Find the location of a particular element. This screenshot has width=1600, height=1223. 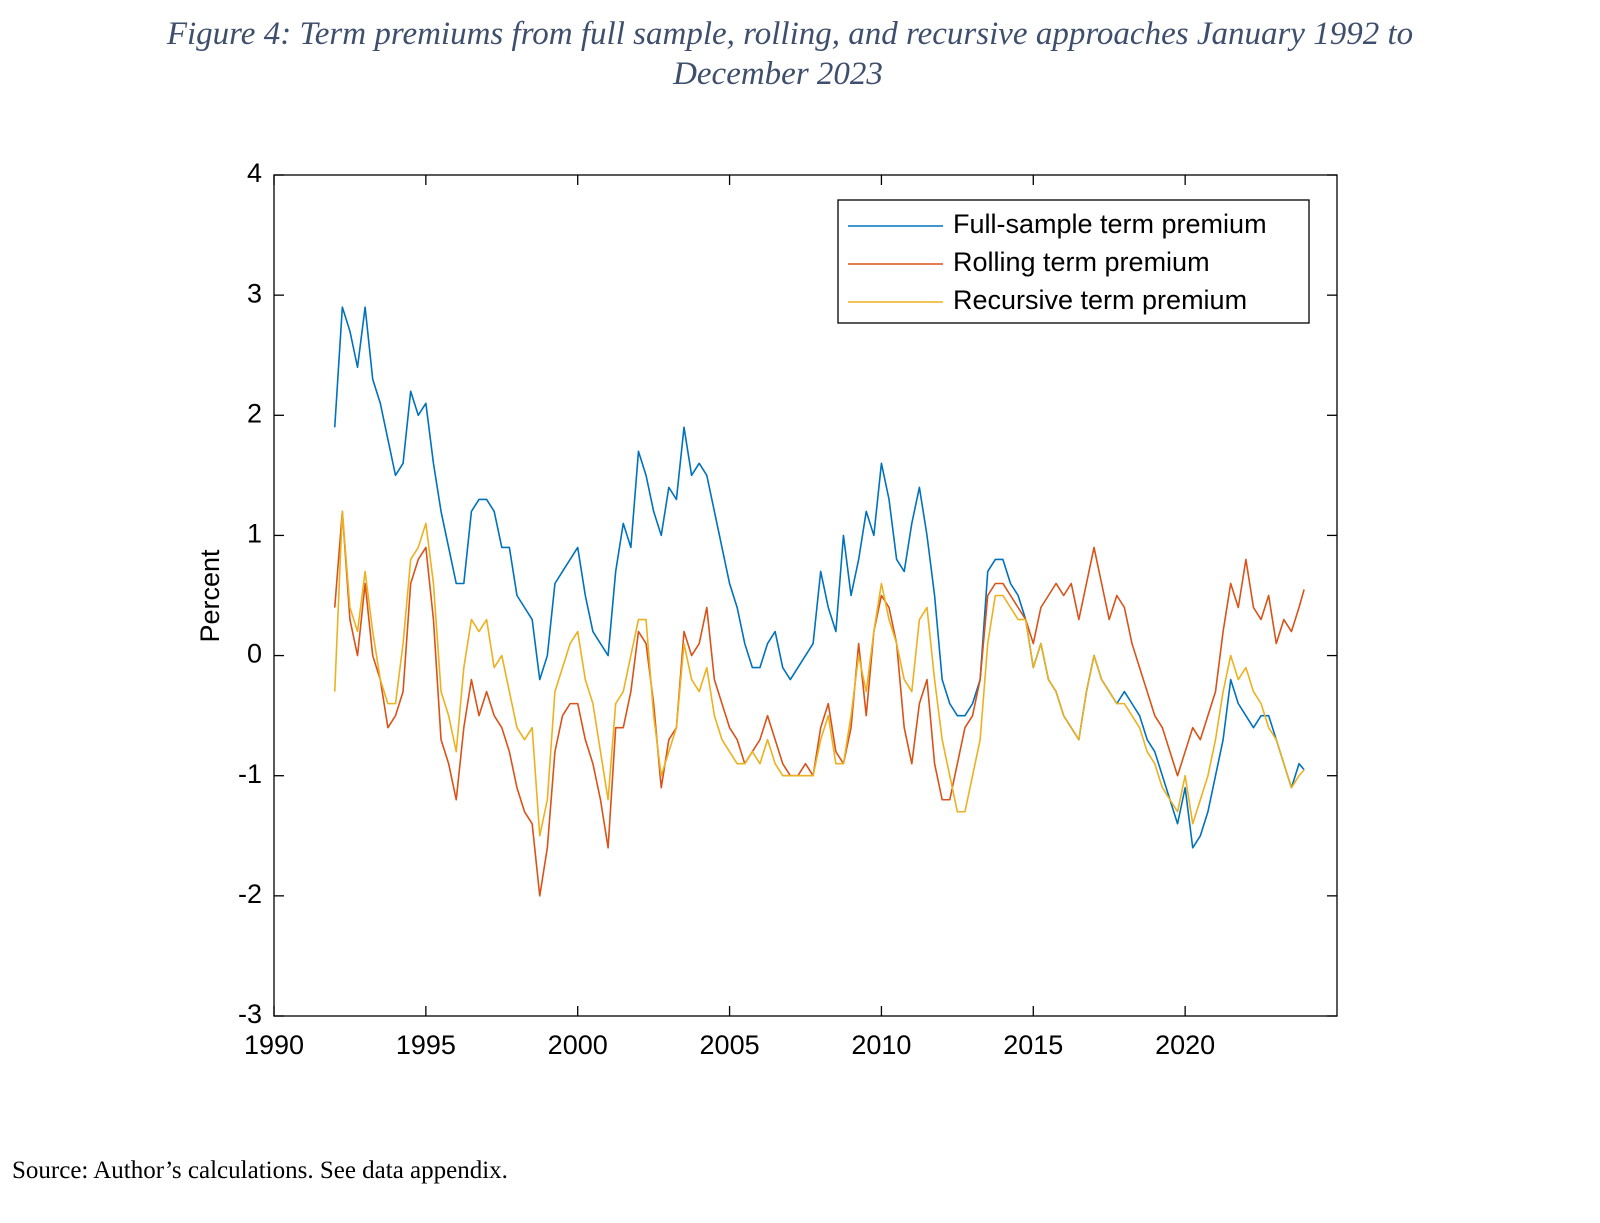

y-tick-label: -1 is located at coordinates (250, 774).